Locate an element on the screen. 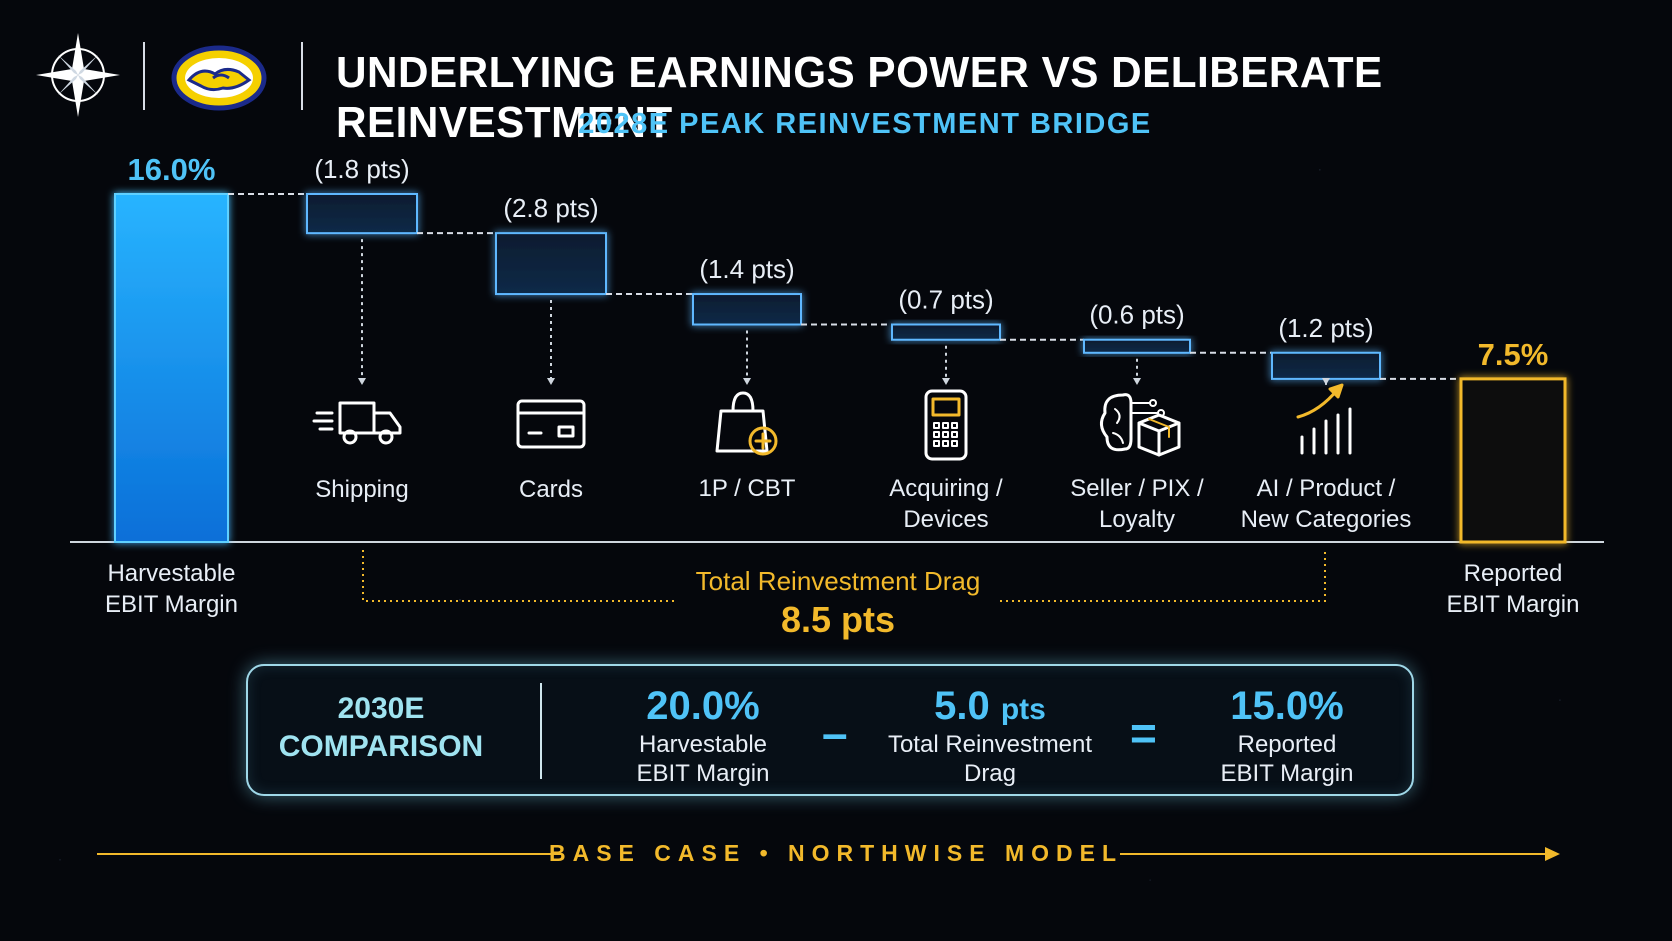 The image size is (1672, 941). start-value-label: 16.0% is located at coordinates (172, 169).